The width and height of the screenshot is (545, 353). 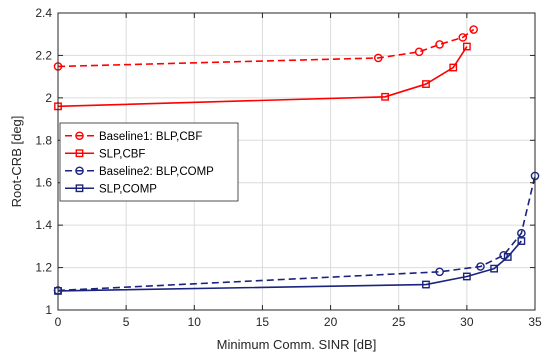 What do you see at coordinates (122, 154) in the screenshot?
I see `legend-label: SLP,CBF` at bounding box center [122, 154].